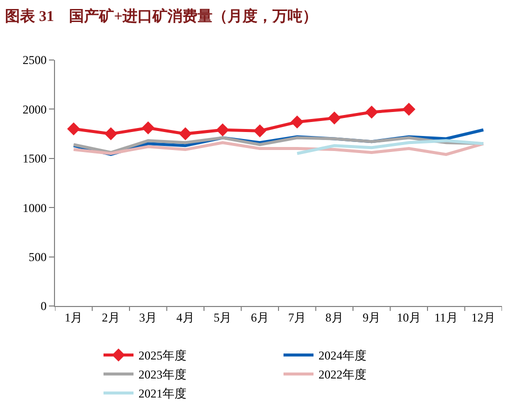 This screenshot has height=420, width=524. What do you see at coordinates (111, 317) in the screenshot?
I see `x-tick-label: 2月` at bounding box center [111, 317].